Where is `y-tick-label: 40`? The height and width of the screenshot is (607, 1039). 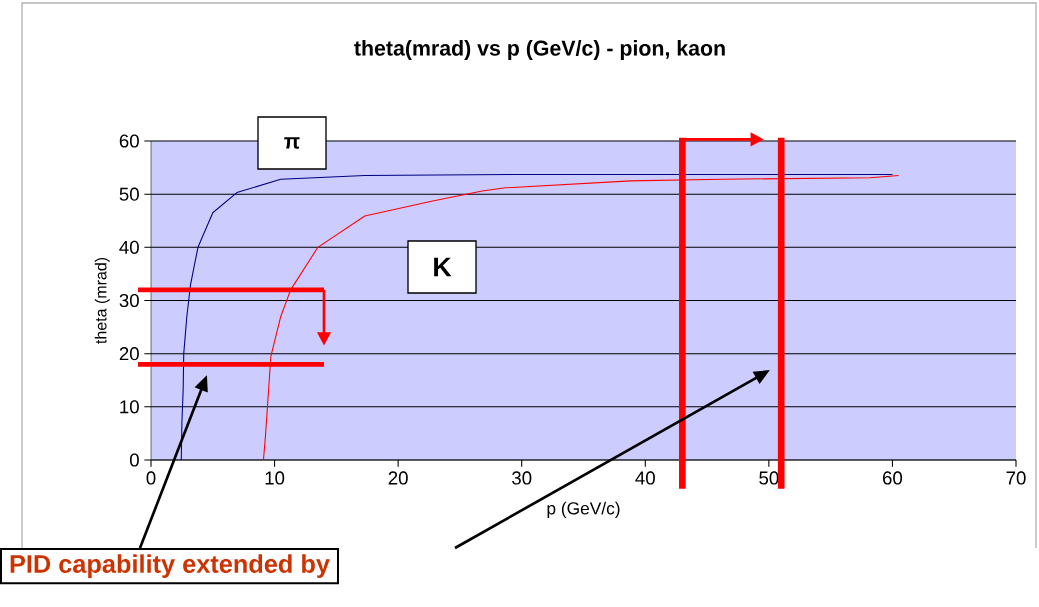
y-tick-label: 40 is located at coordinates (129, 247).